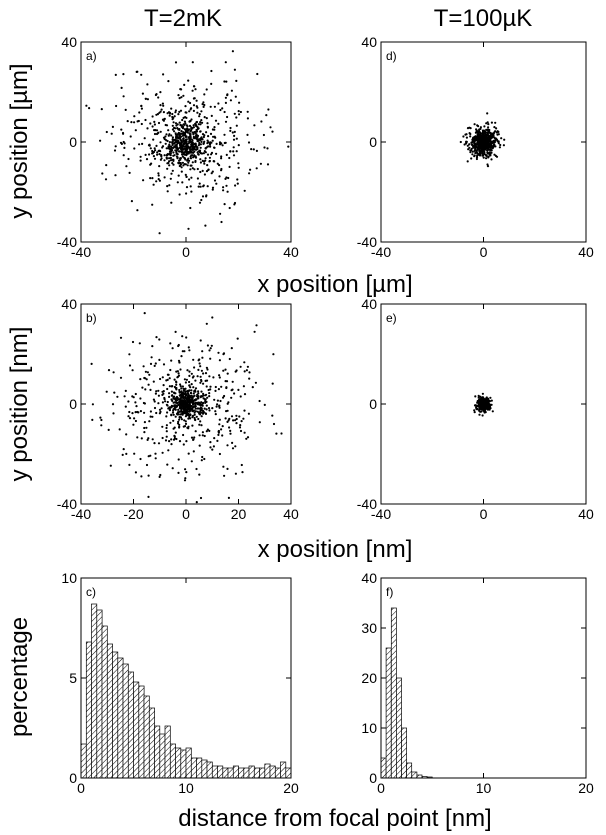  What do you see at coordinates (19, 677) in the screenshot?
I see `row3-y-axis-label: percentage` at bounding box center [19, 677].